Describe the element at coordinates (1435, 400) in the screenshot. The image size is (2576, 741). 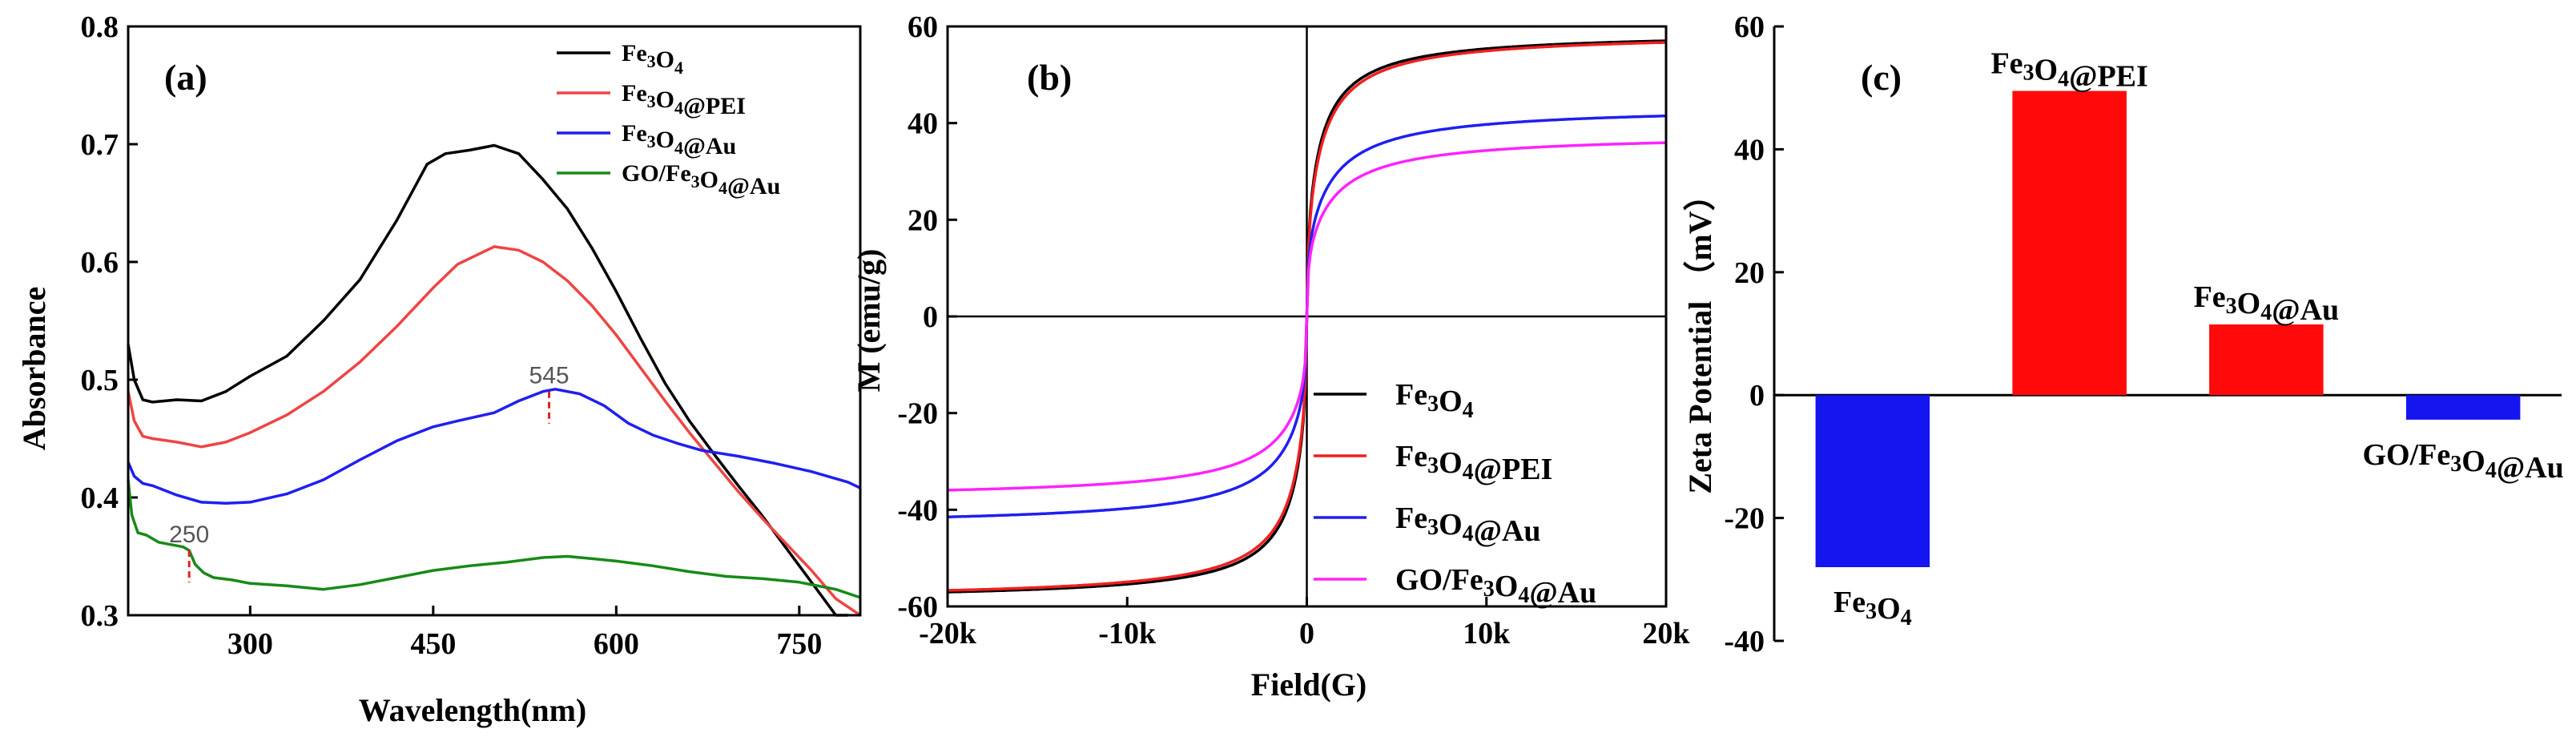
I see `panel-b-legend-label: Fe3O4` at that location.